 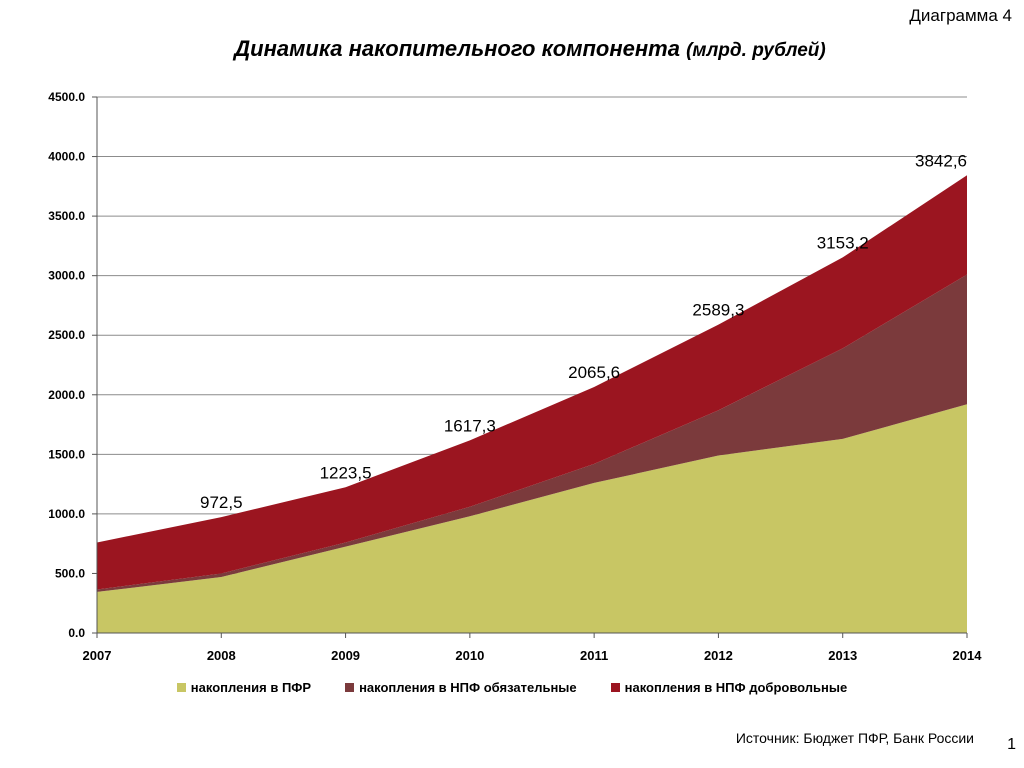 I want to click on page-number: 1, so click(x=1011, y=744).